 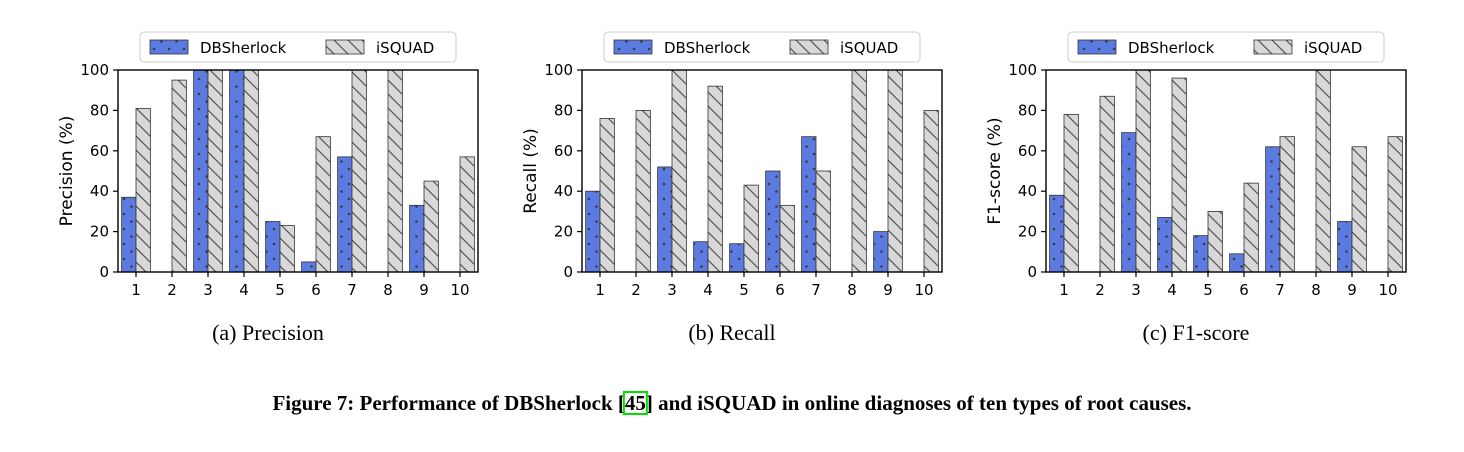 I want to click on y-tick-label: 60, so click(x=563, y=151).